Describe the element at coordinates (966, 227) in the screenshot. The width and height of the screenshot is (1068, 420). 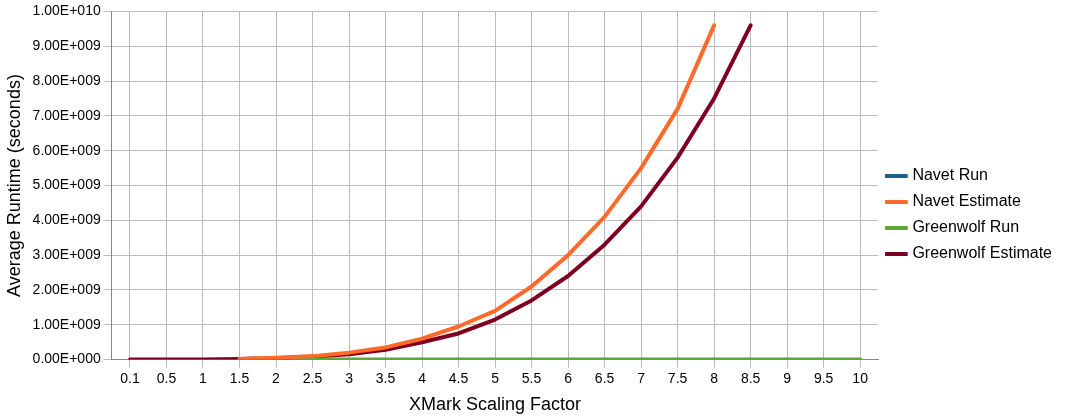
I see `legend-label: Greenwolf Run` at that location.